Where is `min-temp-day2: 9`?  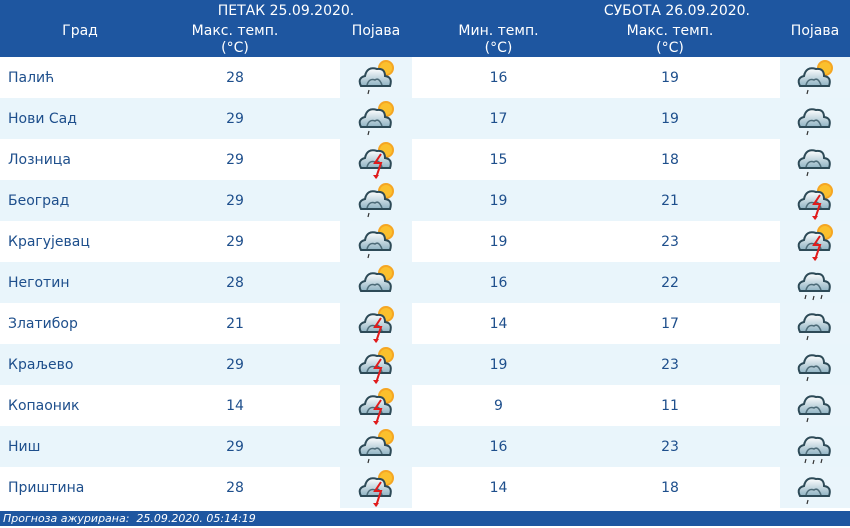 min-temp-day2: 9 is located at coordinates (498, 405).